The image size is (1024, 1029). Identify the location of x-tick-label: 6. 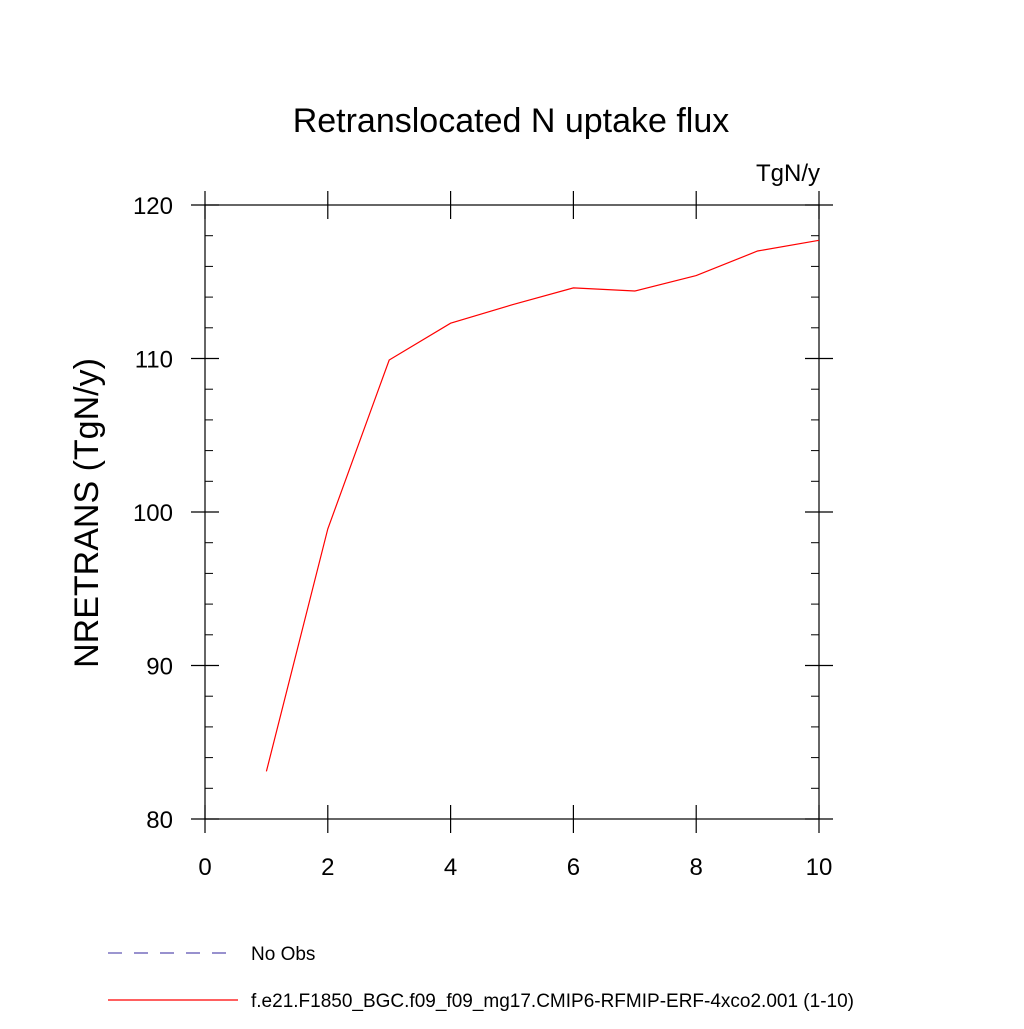
(573, 867).